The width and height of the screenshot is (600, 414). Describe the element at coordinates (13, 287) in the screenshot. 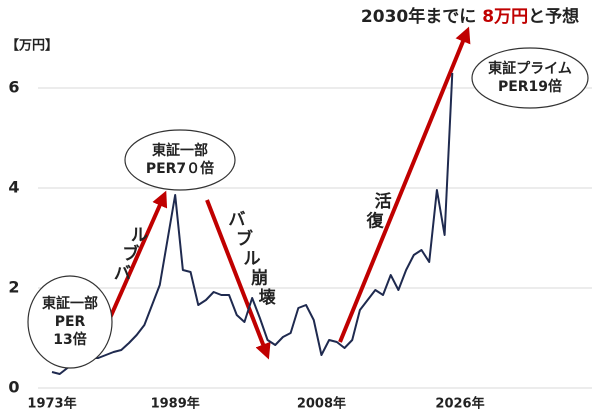

I see `y-tick-label: 2` at that location.